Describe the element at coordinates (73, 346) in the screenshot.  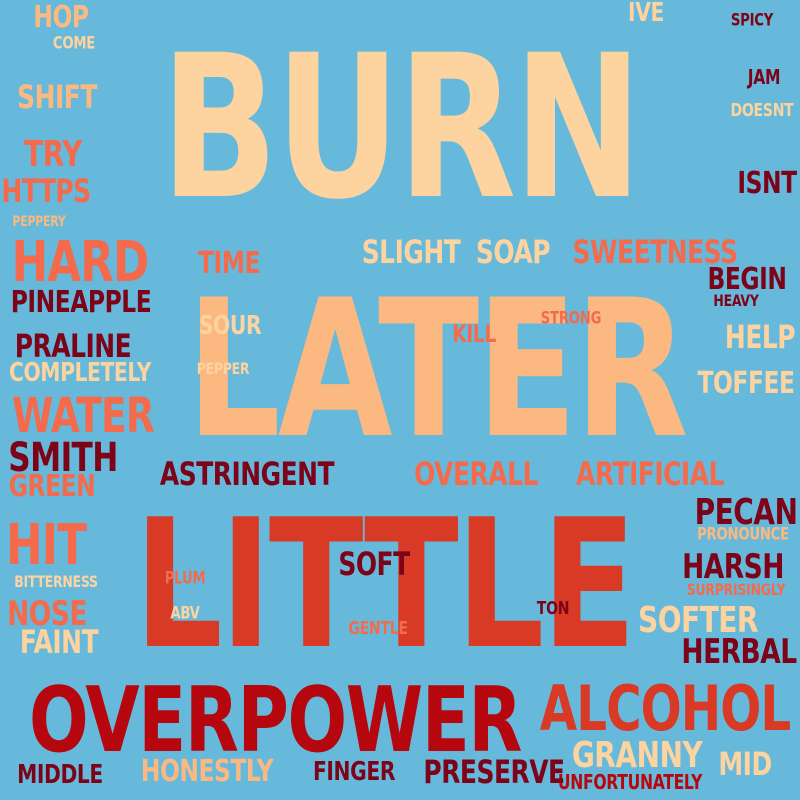
I see `word-praline: PRALINE` at that location.